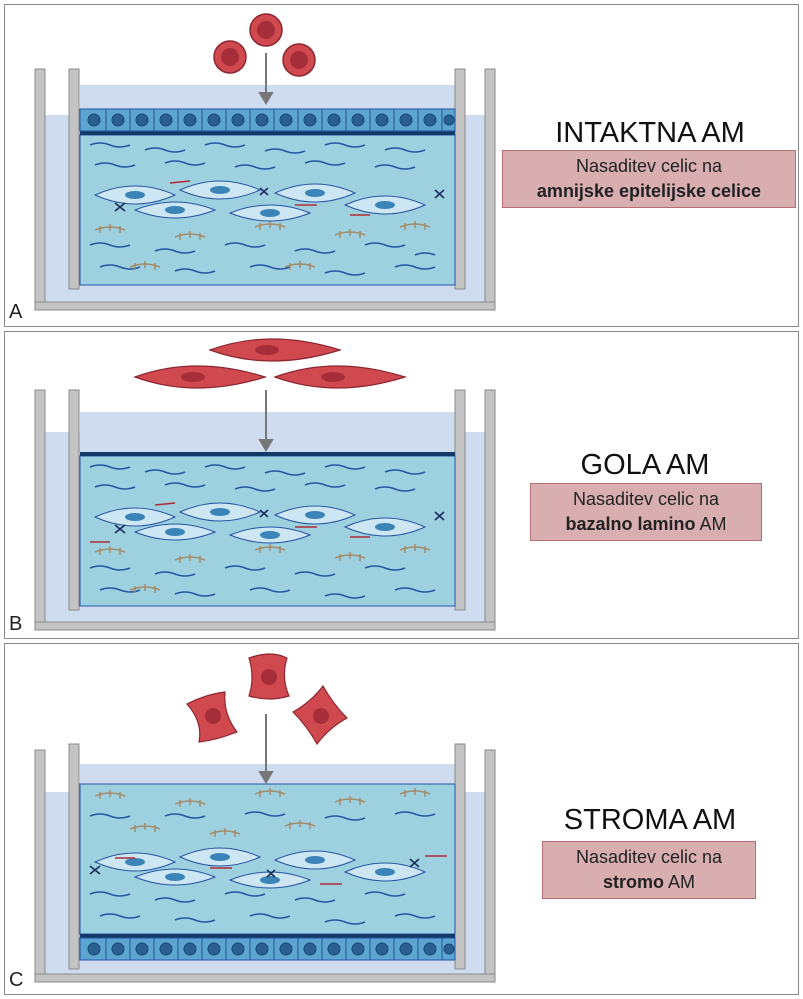 The image size is (803, 999). I want to click on amnion-tissue-a, so click(267, 197).